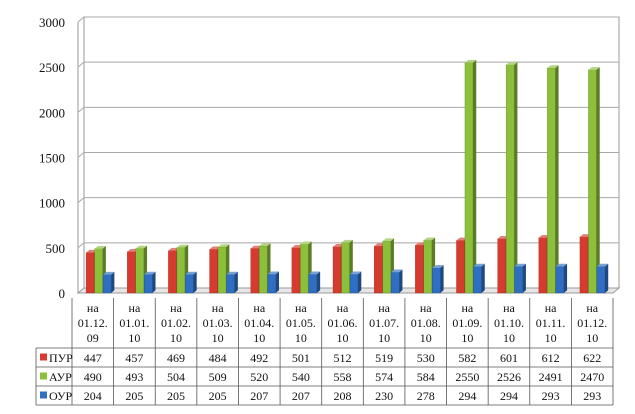 This screenshot has width=635, height=414. I want to click on legend-label-ПУР: ПУР, so click(61, 358).